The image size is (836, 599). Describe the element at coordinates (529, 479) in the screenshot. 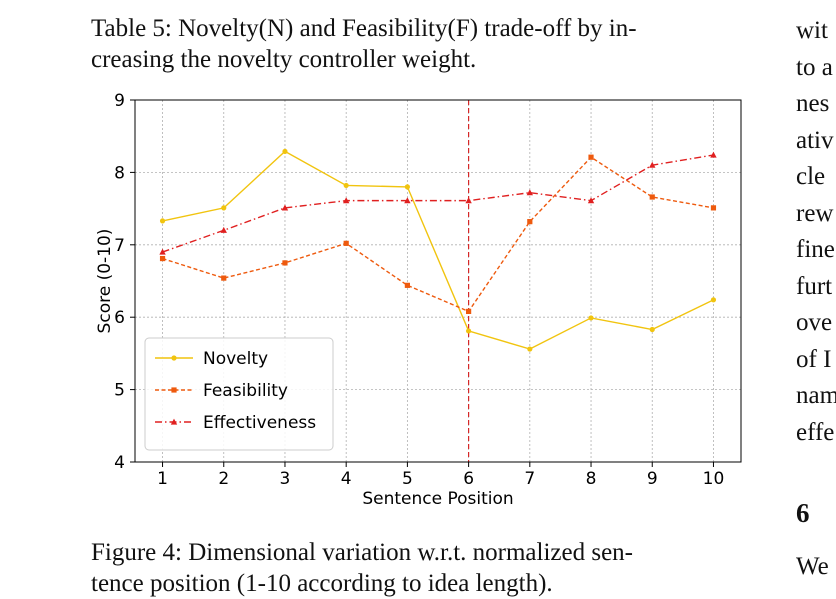

I see `x-tick-label: 7` at that location.